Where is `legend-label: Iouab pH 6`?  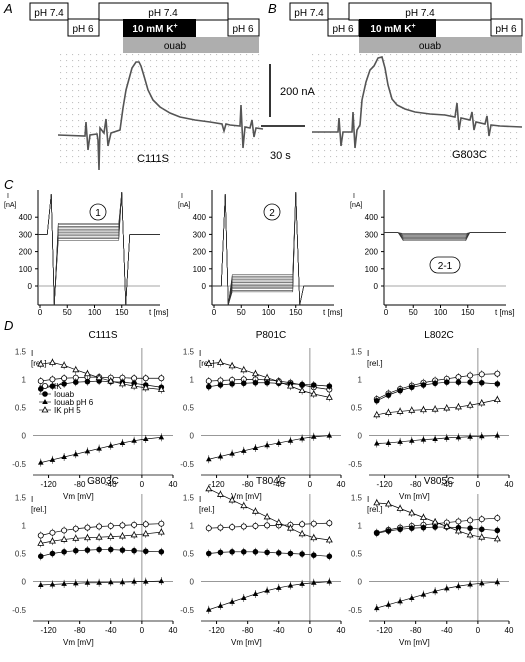
legend-label: Iouab pH 6 is located at coordinates (74, 402).